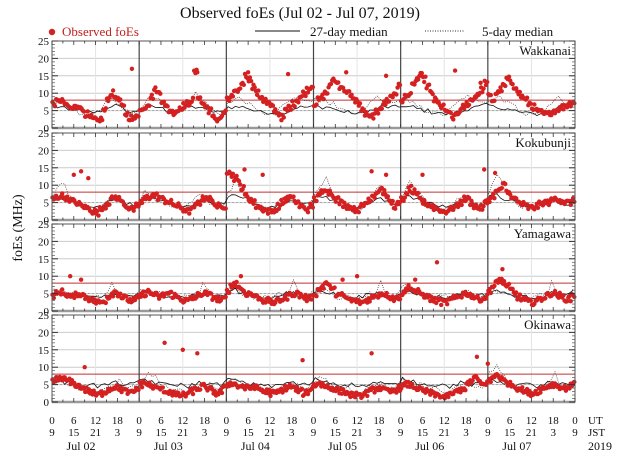 Image resolution: width=640 pixels, height=457 pixels. Describe the element at coordinates (47, 129) in the screenshot. I see `y-tick-label: 0` at that location.